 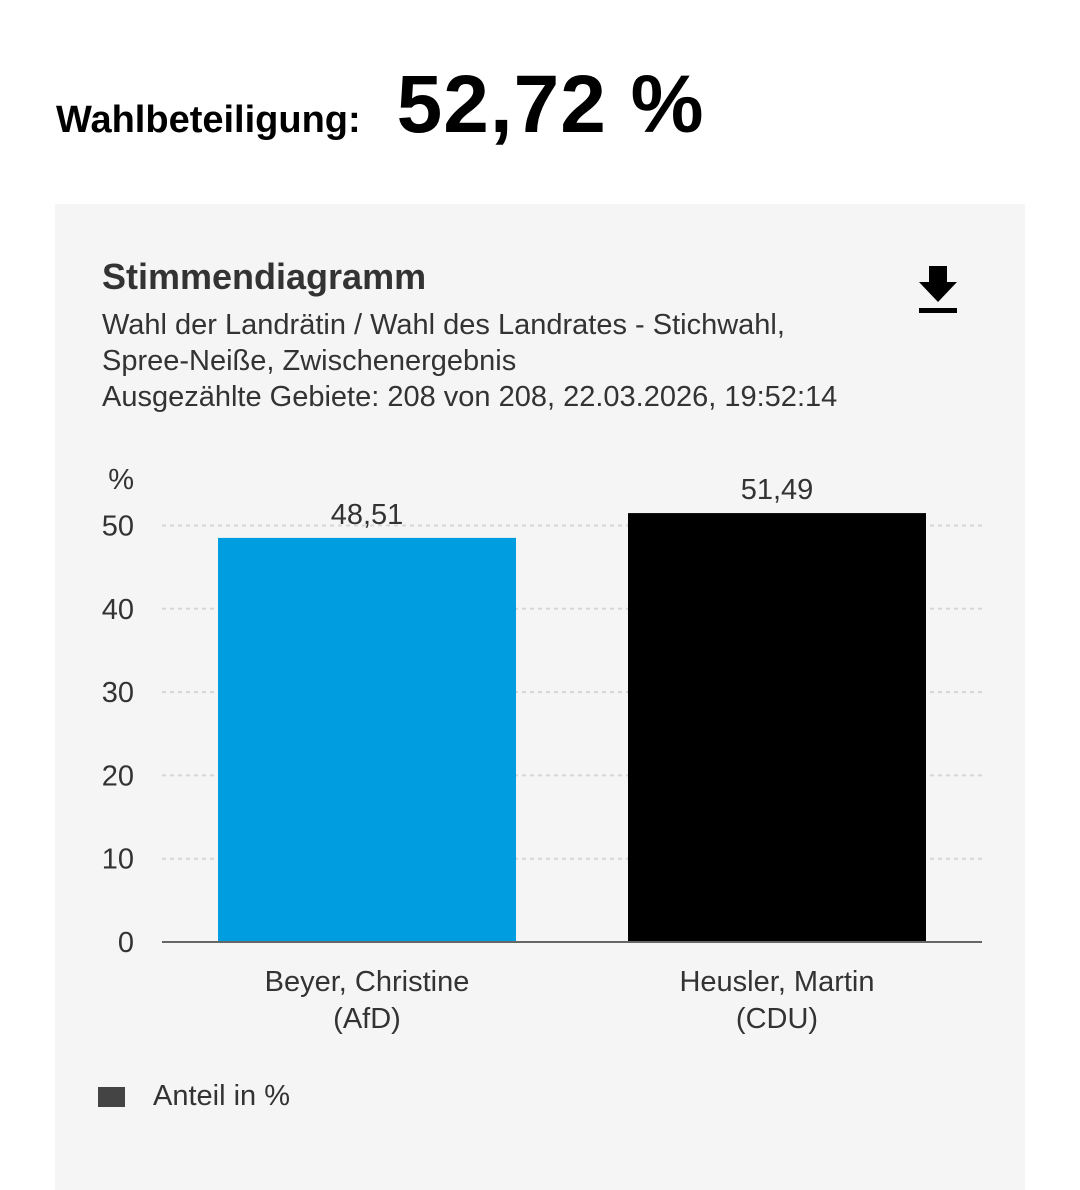 I want to click on legend-label: Anteil in %, so click(x=222, y=1096).